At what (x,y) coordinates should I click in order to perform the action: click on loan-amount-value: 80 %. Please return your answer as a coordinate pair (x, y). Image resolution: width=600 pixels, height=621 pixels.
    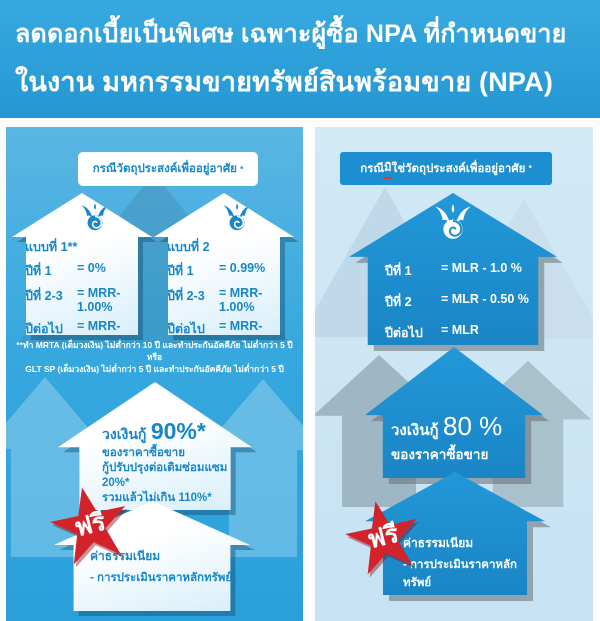
    Looking at the image, I should click on (473, 426).